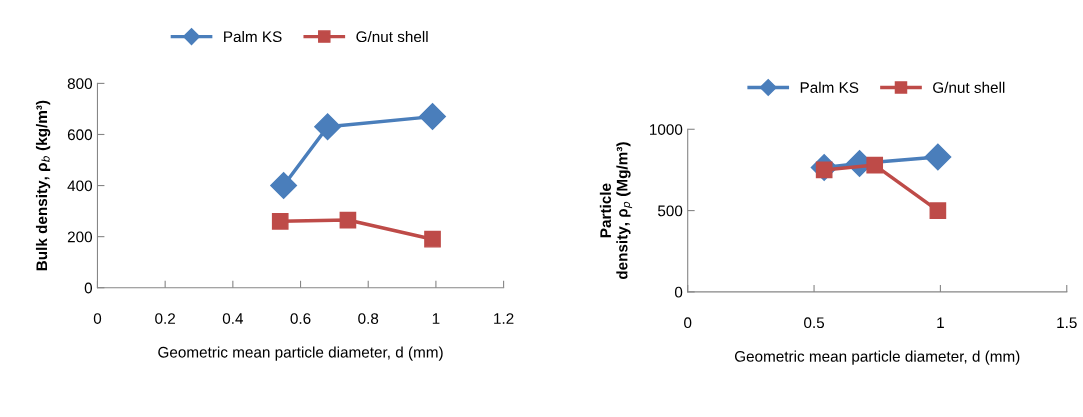 Image resolution: width=1083 pixels, height=417 pixels. I want to click on y-tick-label: 500, so click(670, 211).